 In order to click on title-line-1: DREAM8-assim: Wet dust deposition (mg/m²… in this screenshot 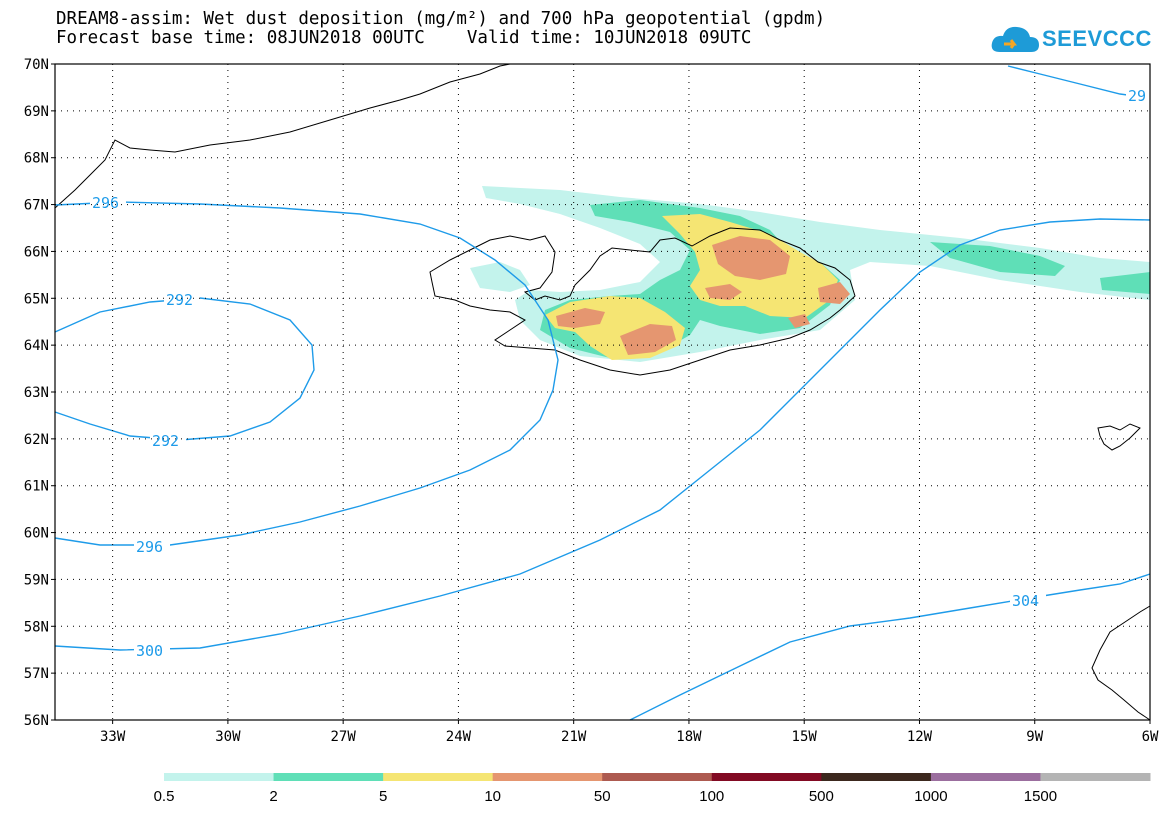, I will do `click(441, 19)`.